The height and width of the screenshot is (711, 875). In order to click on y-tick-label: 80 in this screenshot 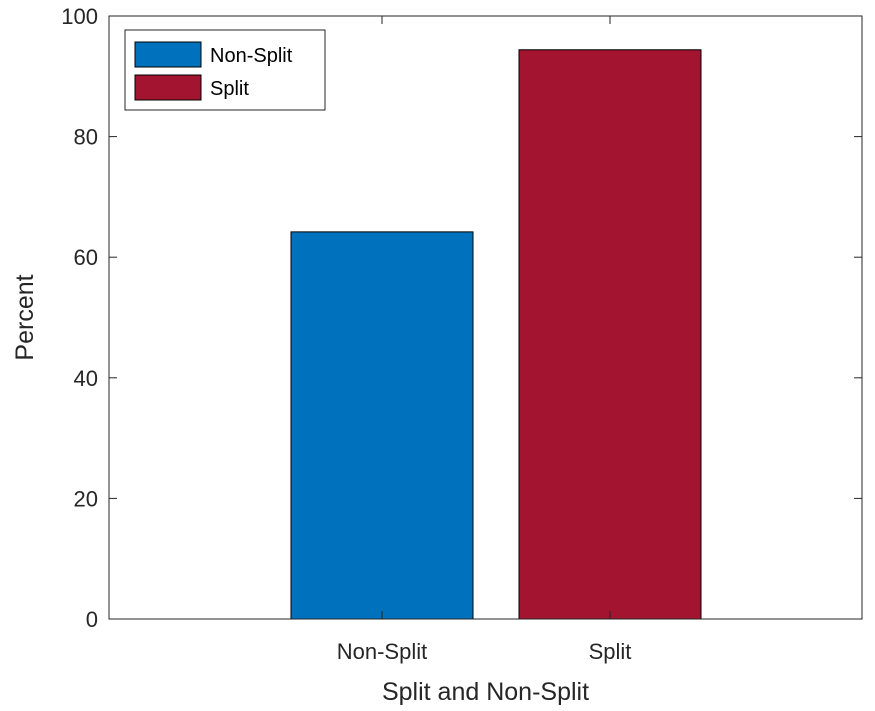, I will do `click(86, 137)`.